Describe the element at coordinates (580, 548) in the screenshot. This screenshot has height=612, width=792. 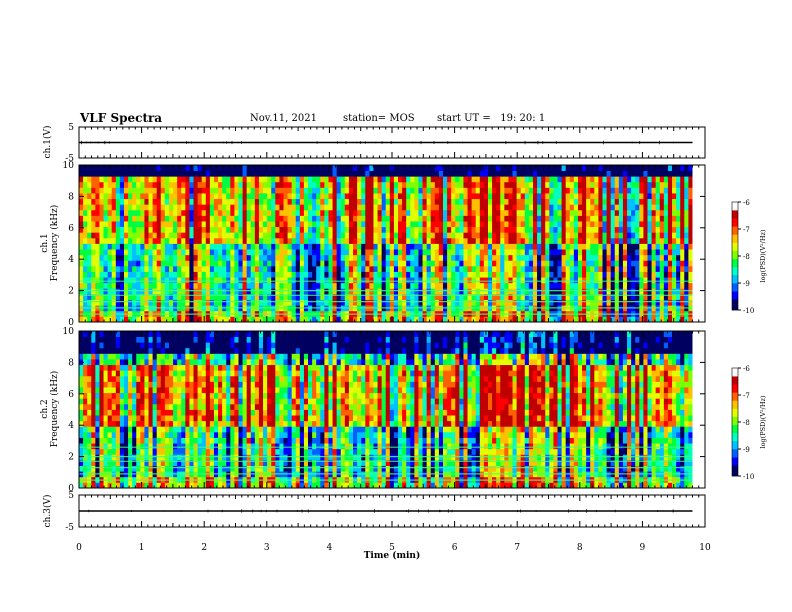
I see `xtick-label: 8` at that location.